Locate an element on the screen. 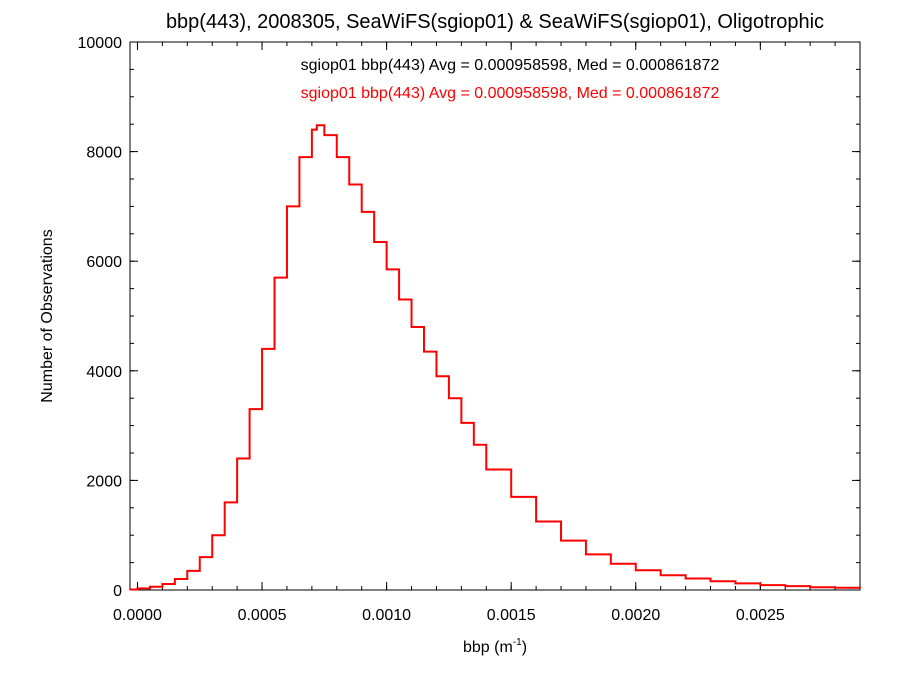 The image size is (900, 675). y-tick-label: 6000 is located at coordinates (104, 262).